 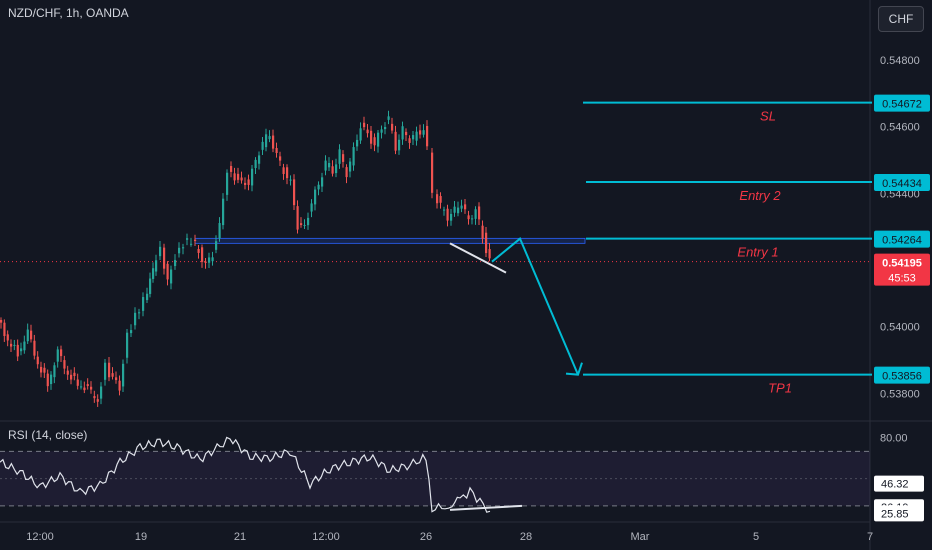 I want to click on level-badge-text: 0.54672, so click(x=902, y=105).